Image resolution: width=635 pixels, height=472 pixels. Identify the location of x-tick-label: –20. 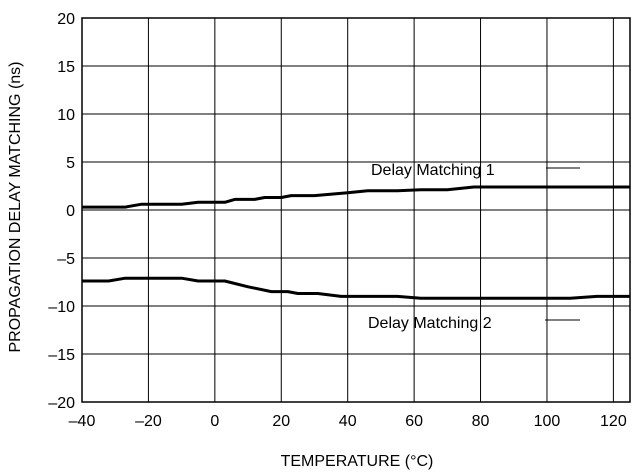
(148, 421).